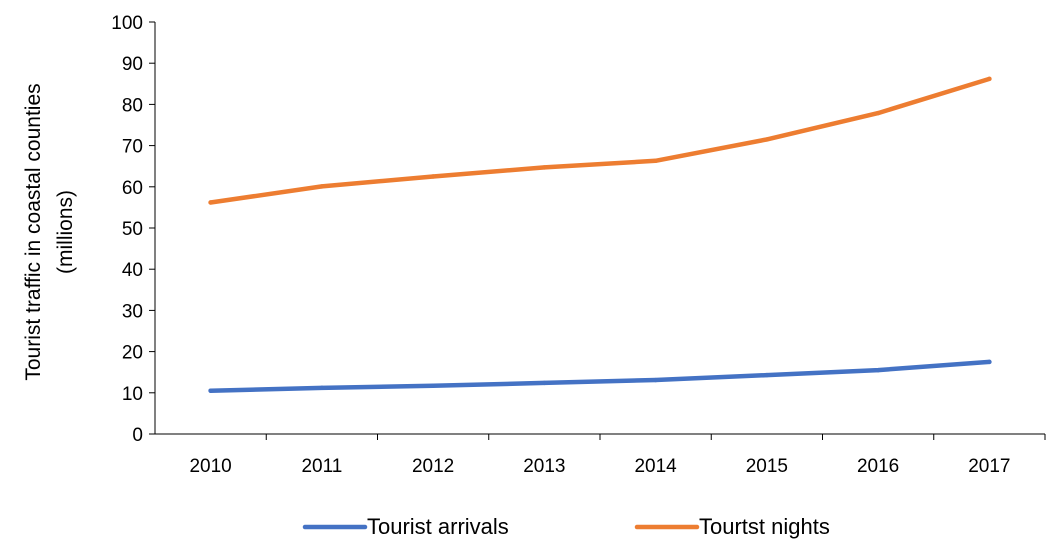 The height and width of the screenshot is (551, 1049). I want to click on x-tick-label: 2012, so click(433, 466).